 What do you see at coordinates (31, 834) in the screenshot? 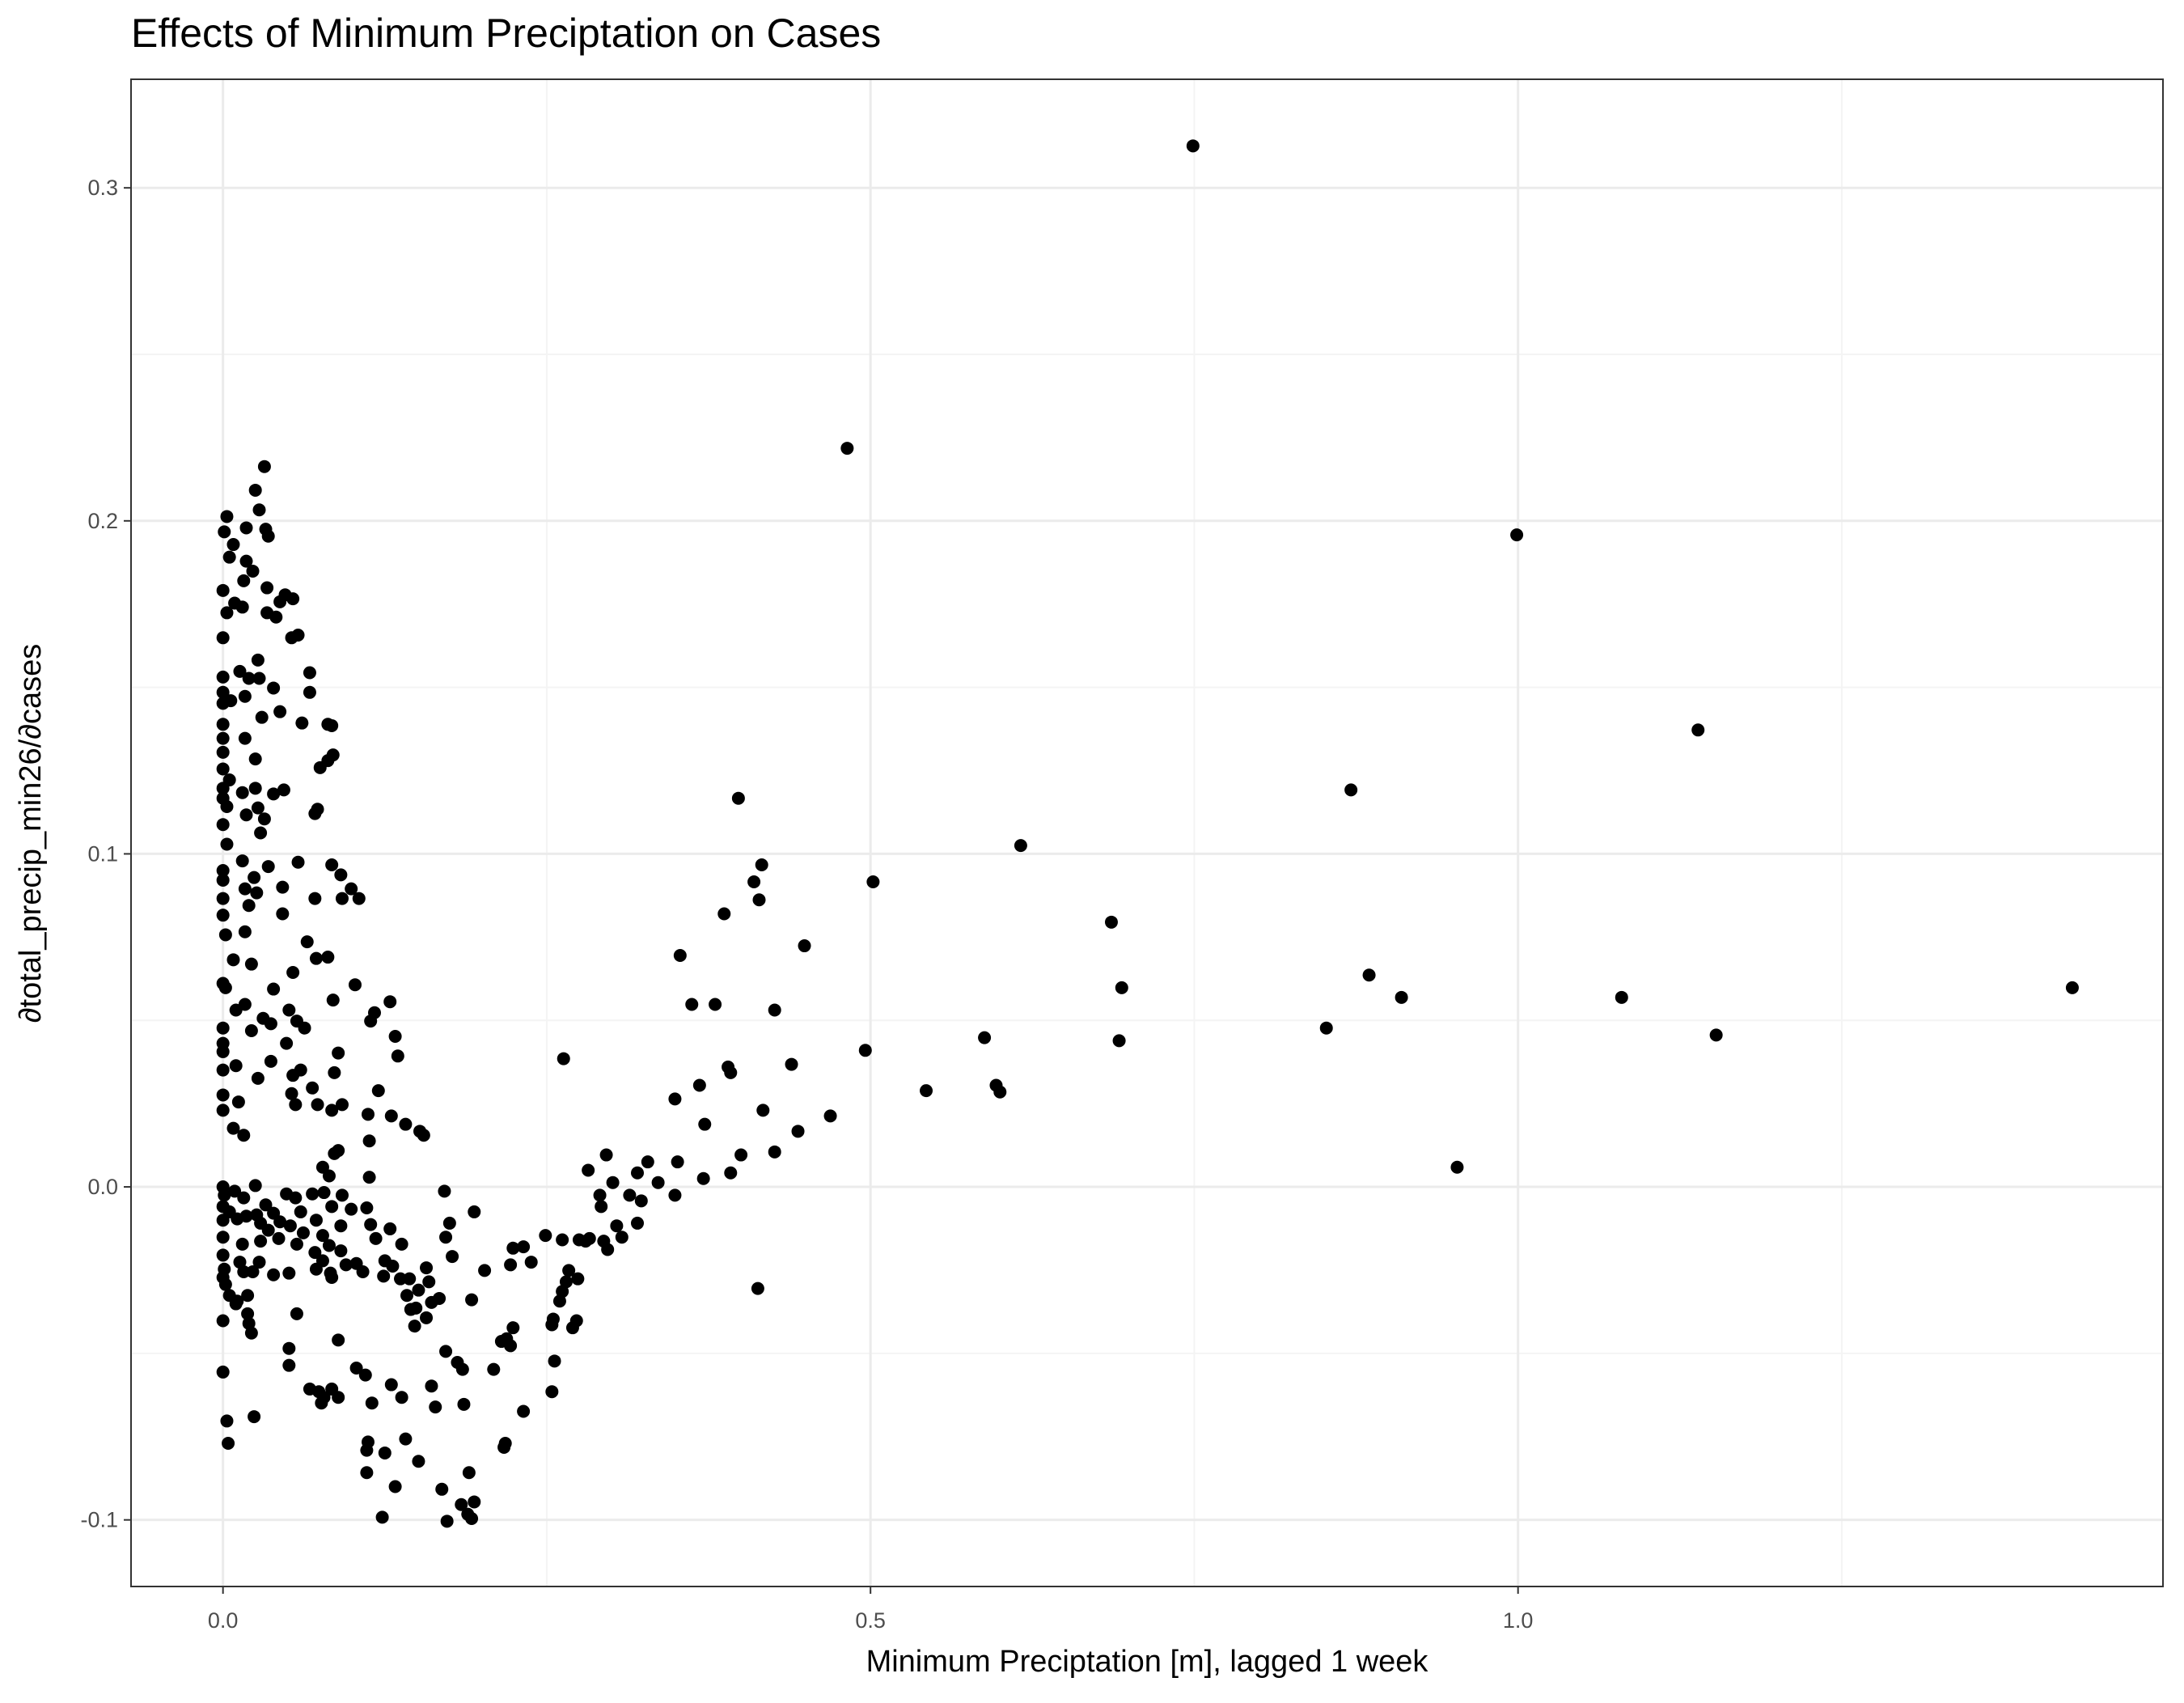
I see `y-axis-title: ∂total_precip_min26/∂cases` at bounding box center [31, 834].